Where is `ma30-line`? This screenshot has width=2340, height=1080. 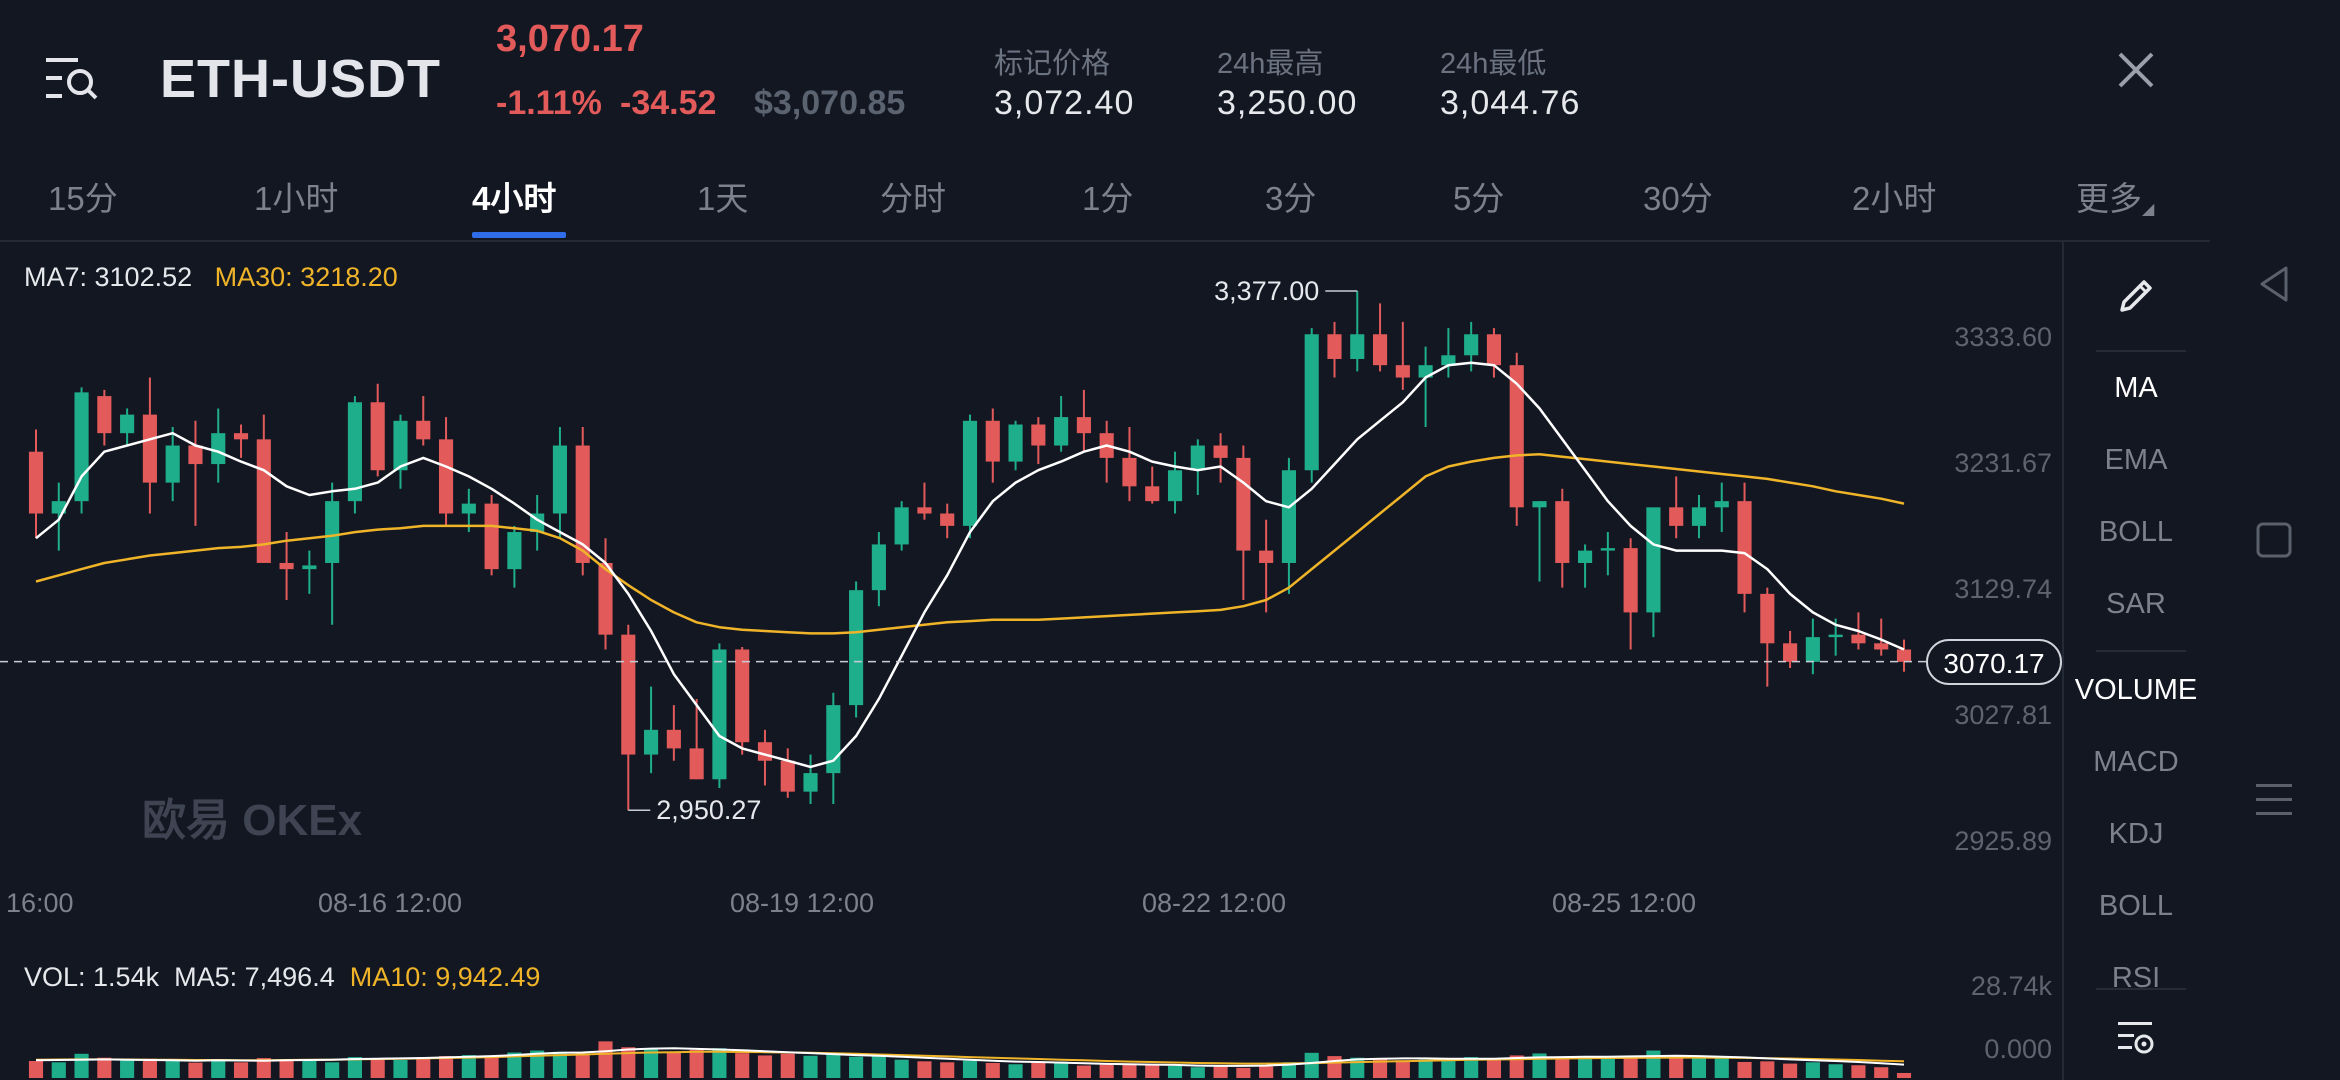
ma30-line is located at coordinates (970, 543).